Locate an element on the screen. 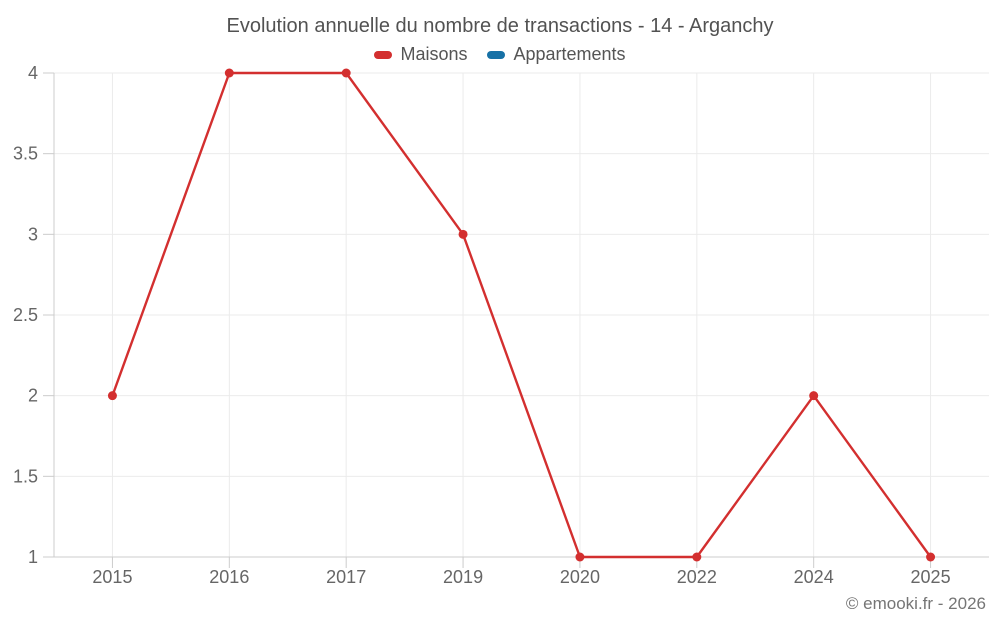  legend-label-maisons: Maisons is located at coordinates (434, 54).